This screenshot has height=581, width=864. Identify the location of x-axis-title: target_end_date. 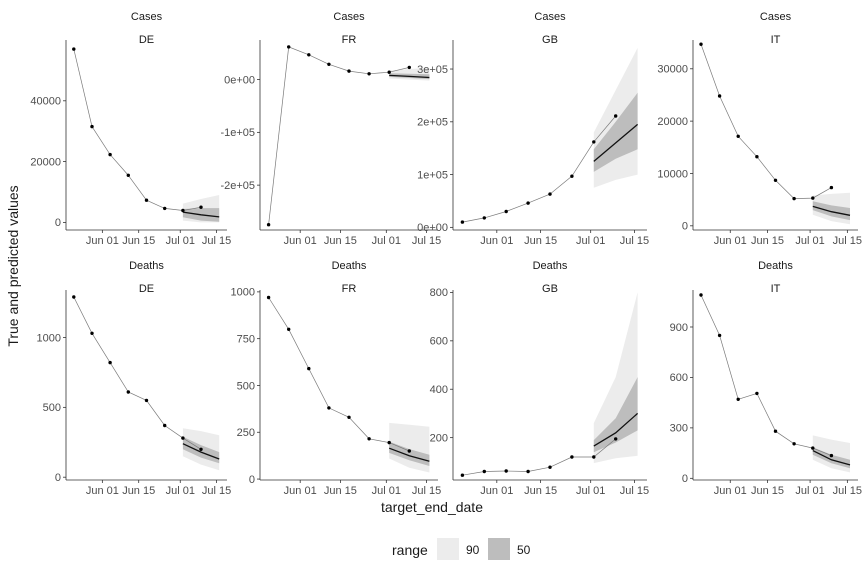
(432, 507).